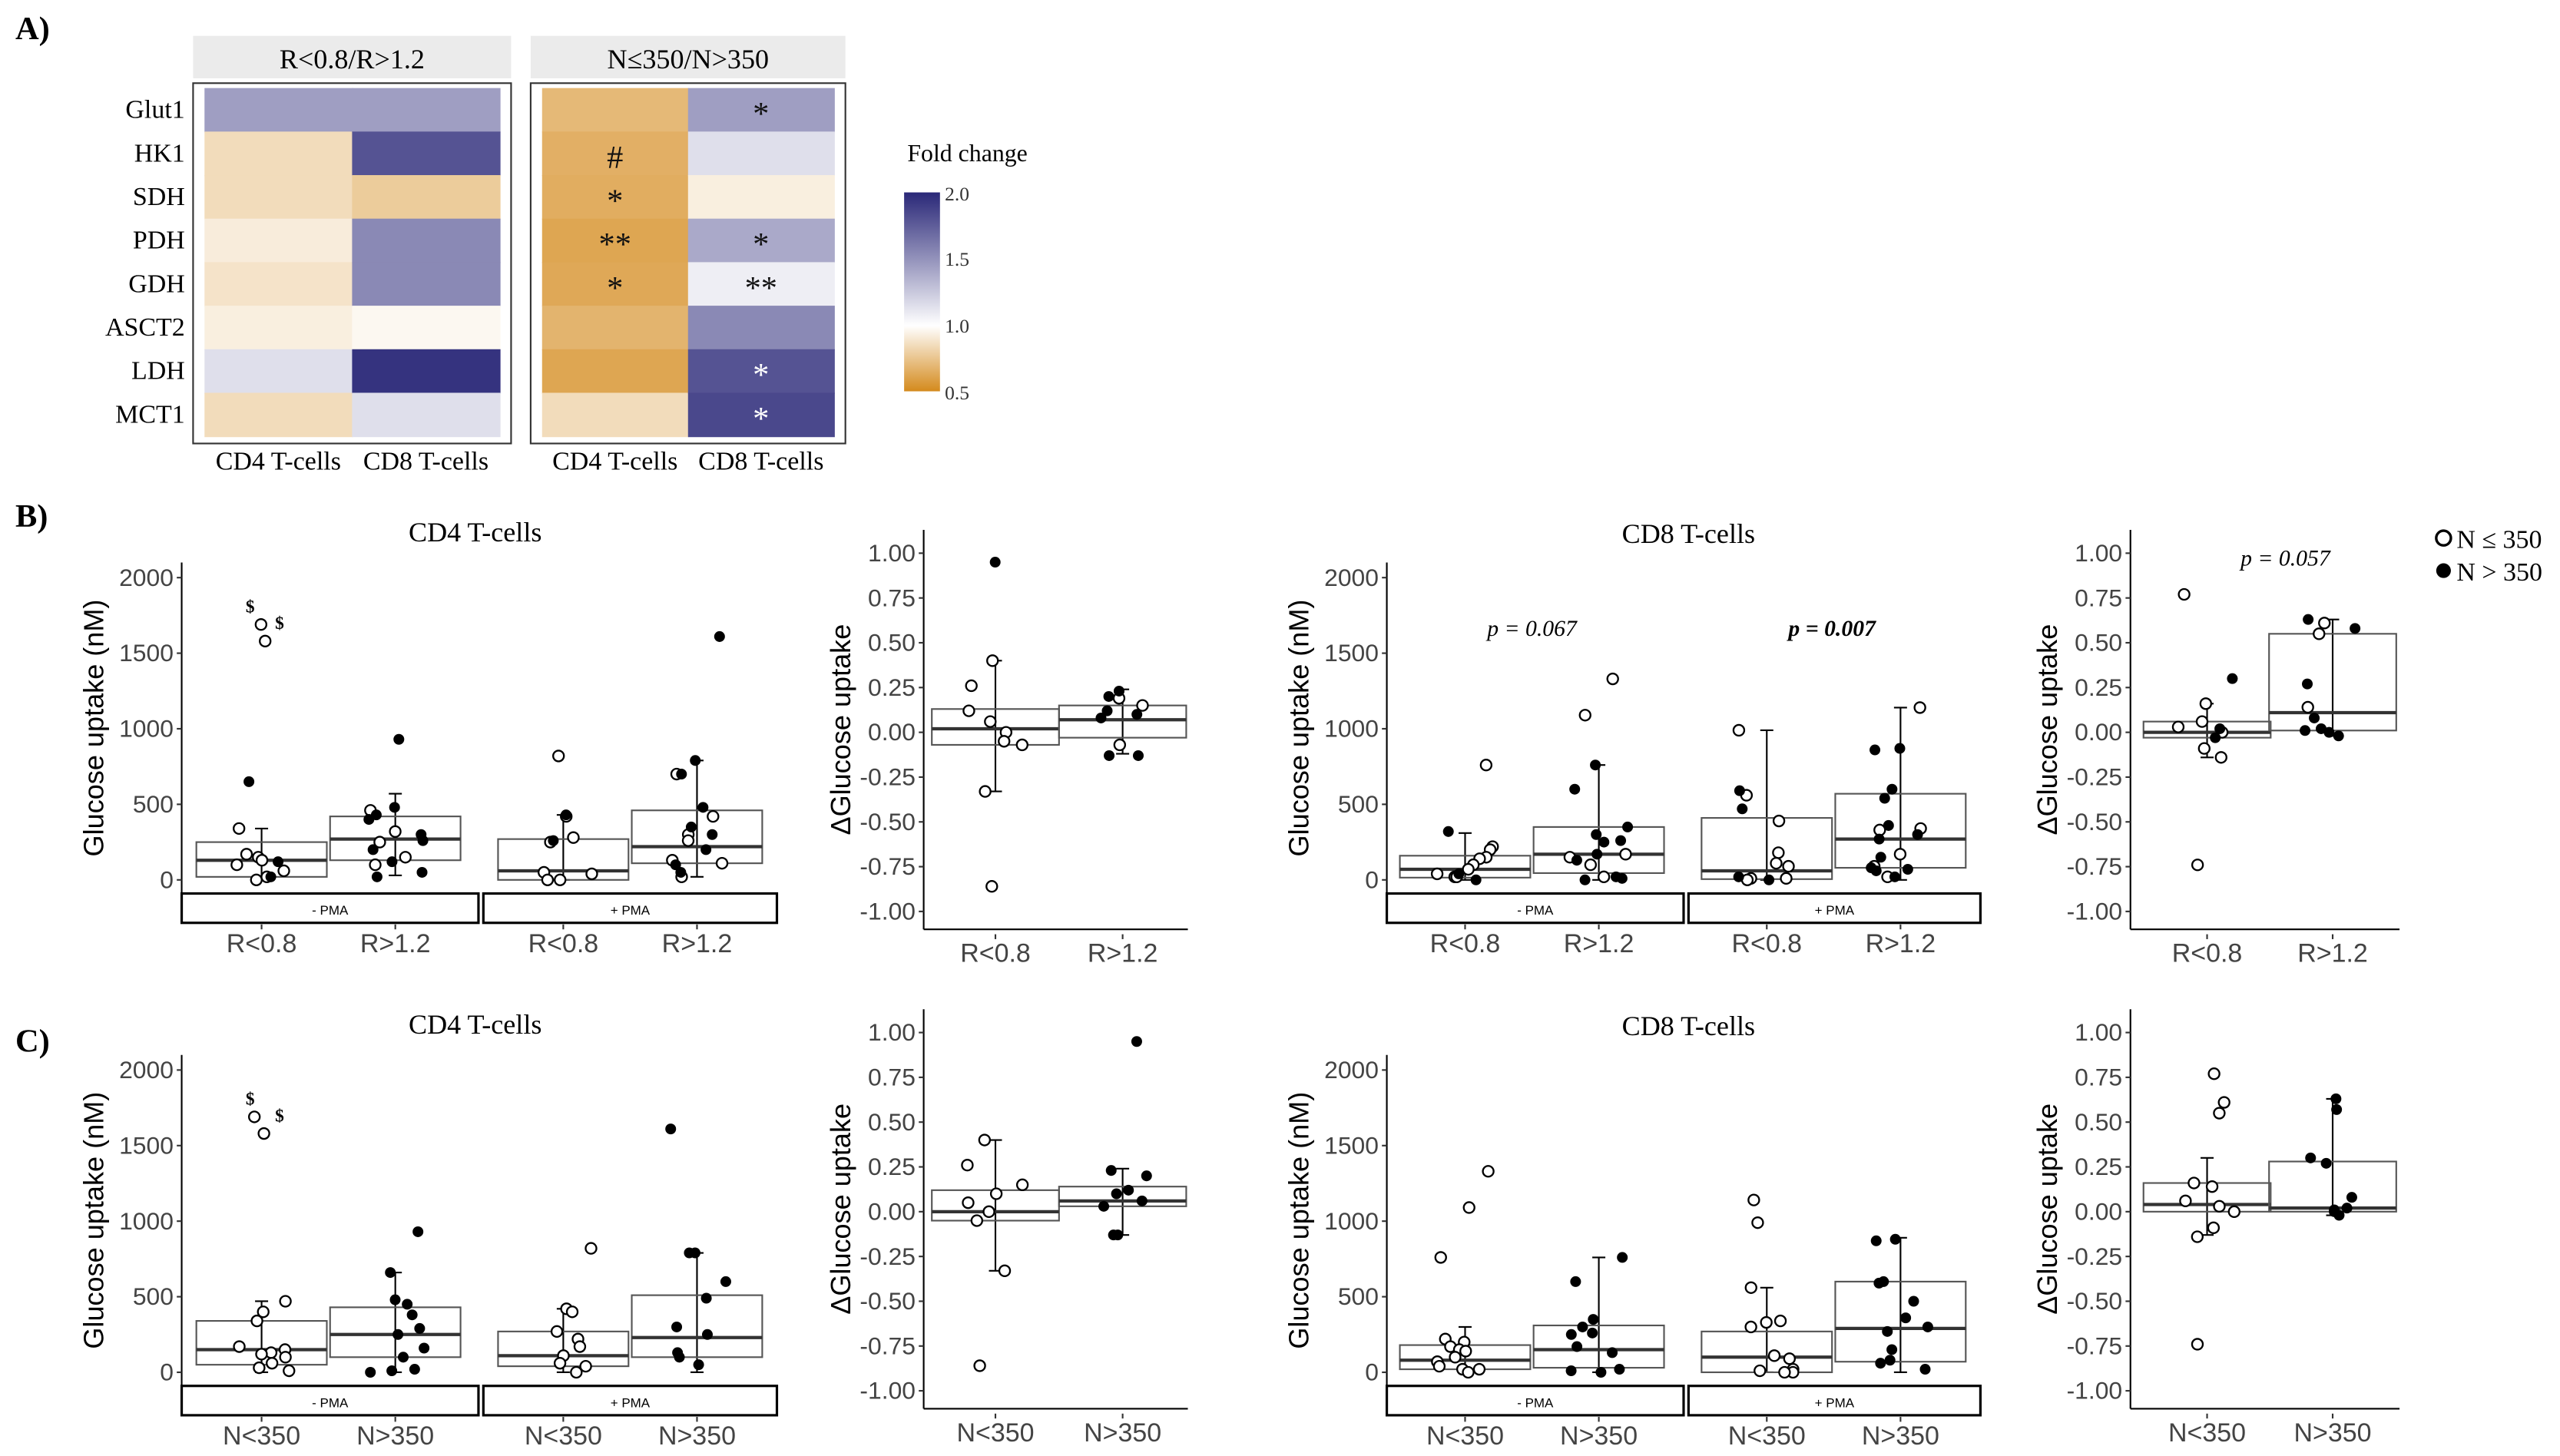 The height and width of the screenshot is (1456, 2560). I want to click on y-tick-label: 1500, so click(146, 653).